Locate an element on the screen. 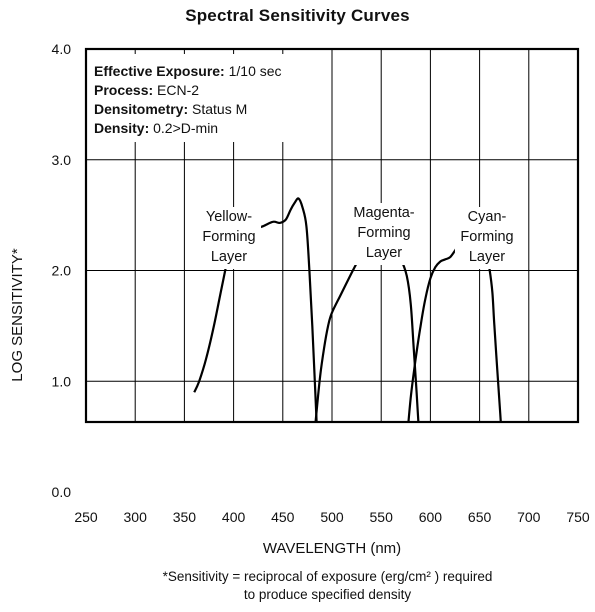 The height and width of the screenshot is (612, 595). info-line: Densitometry: Status M is located at coordinates (170, 109).